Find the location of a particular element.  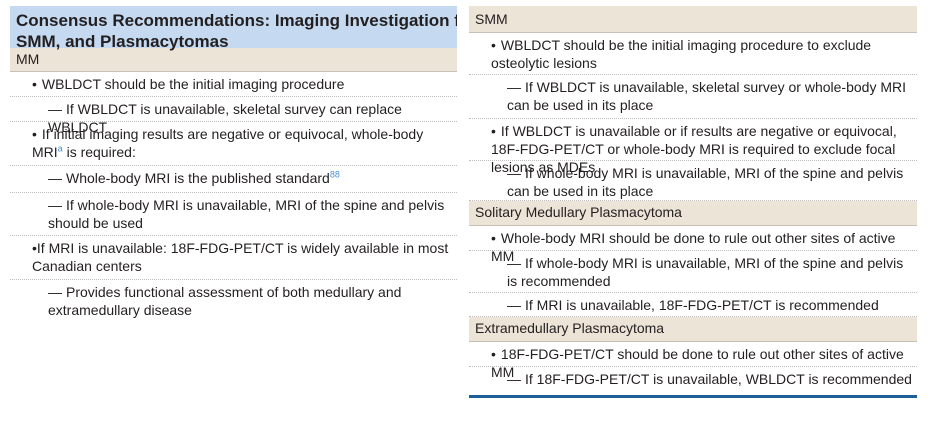

section-header-extramedullary: Extramedullary Plasmacytoma is located at coordinates (693, 329).